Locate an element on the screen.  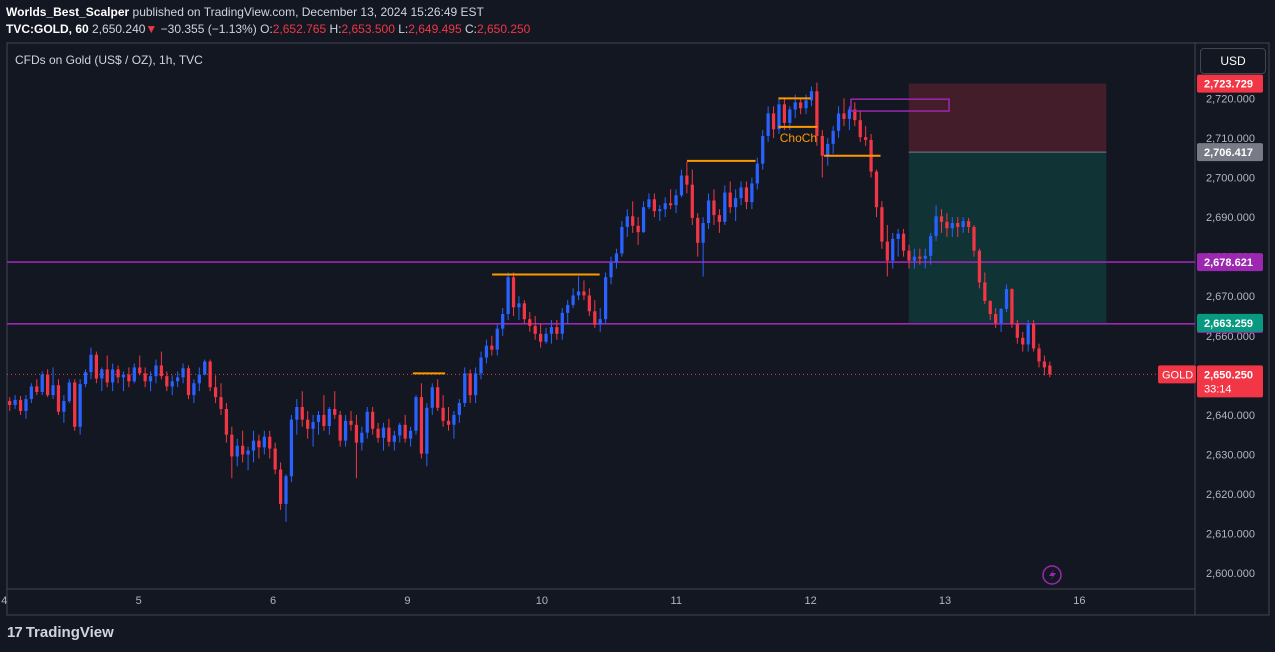
tradingview-logo: 17 TradingView is located at coordinates (60, 632).